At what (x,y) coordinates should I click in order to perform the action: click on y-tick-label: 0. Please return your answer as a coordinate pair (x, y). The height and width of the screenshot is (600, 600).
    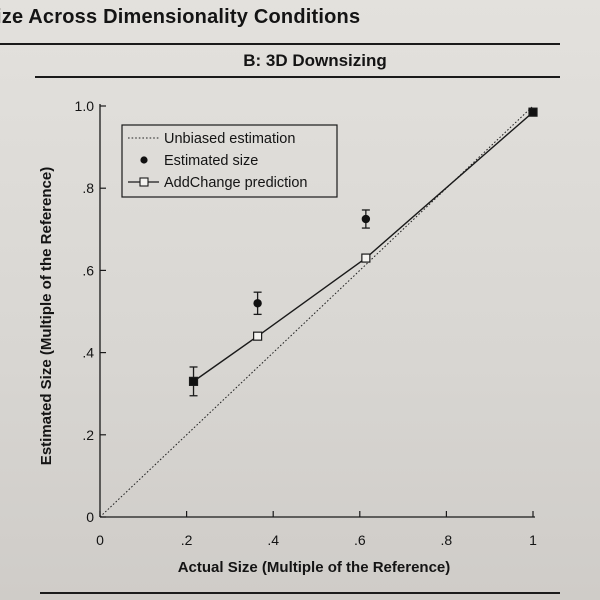
    Looking at the image, I should click on (90, 517).